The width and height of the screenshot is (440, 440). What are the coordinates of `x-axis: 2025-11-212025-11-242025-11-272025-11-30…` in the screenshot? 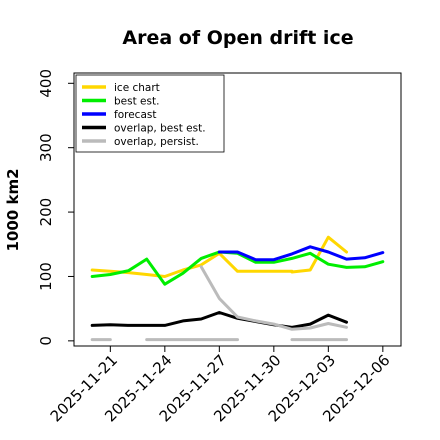 It's located at (220, 385).